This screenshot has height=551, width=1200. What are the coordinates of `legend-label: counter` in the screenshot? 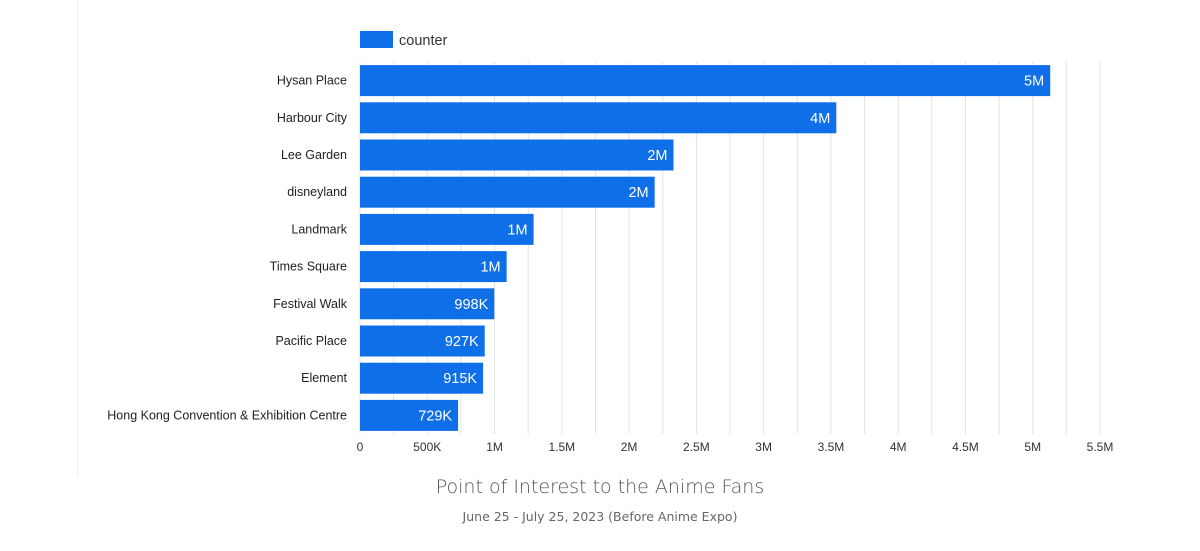 It's located at (423, 41).